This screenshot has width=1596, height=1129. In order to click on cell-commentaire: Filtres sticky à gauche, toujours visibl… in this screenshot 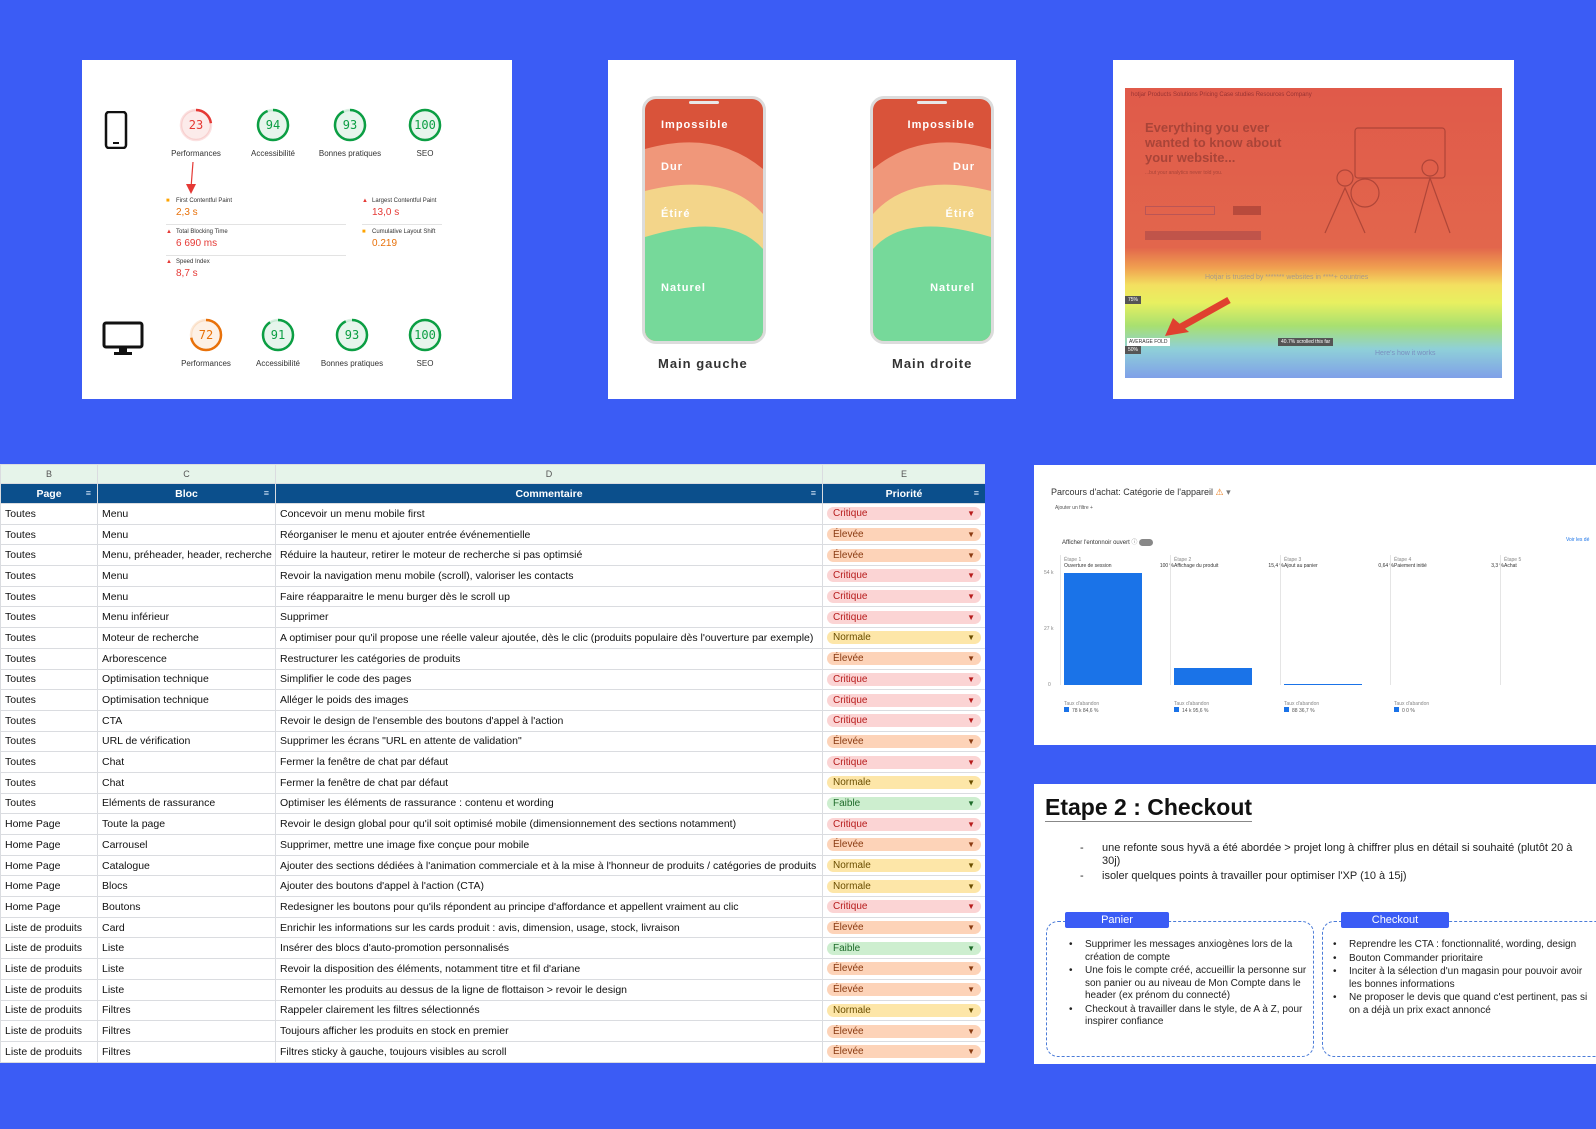, I will do `click(549, 1051)`.